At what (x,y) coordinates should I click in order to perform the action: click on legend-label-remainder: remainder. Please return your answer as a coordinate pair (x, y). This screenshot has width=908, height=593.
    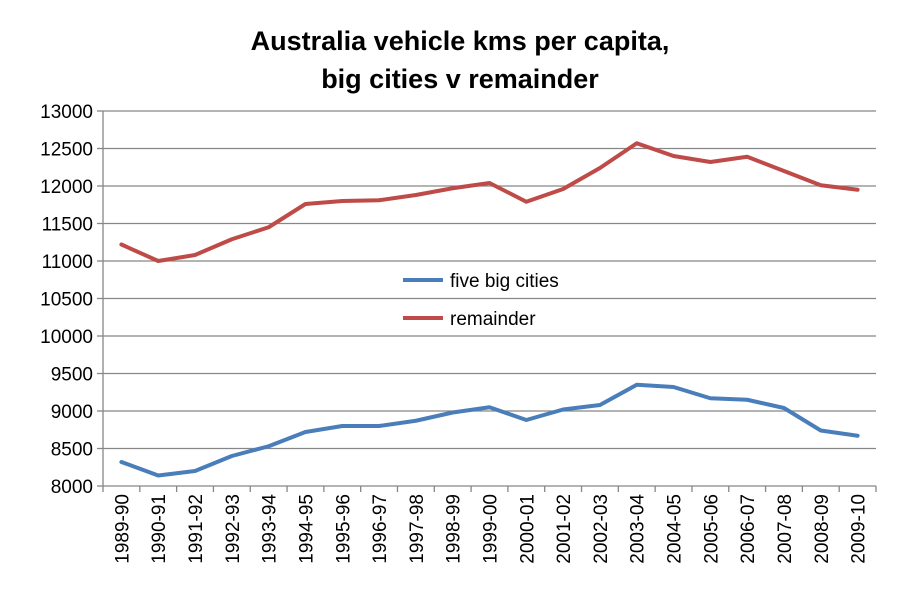
    Looking at the image, I should click on (493, 319).